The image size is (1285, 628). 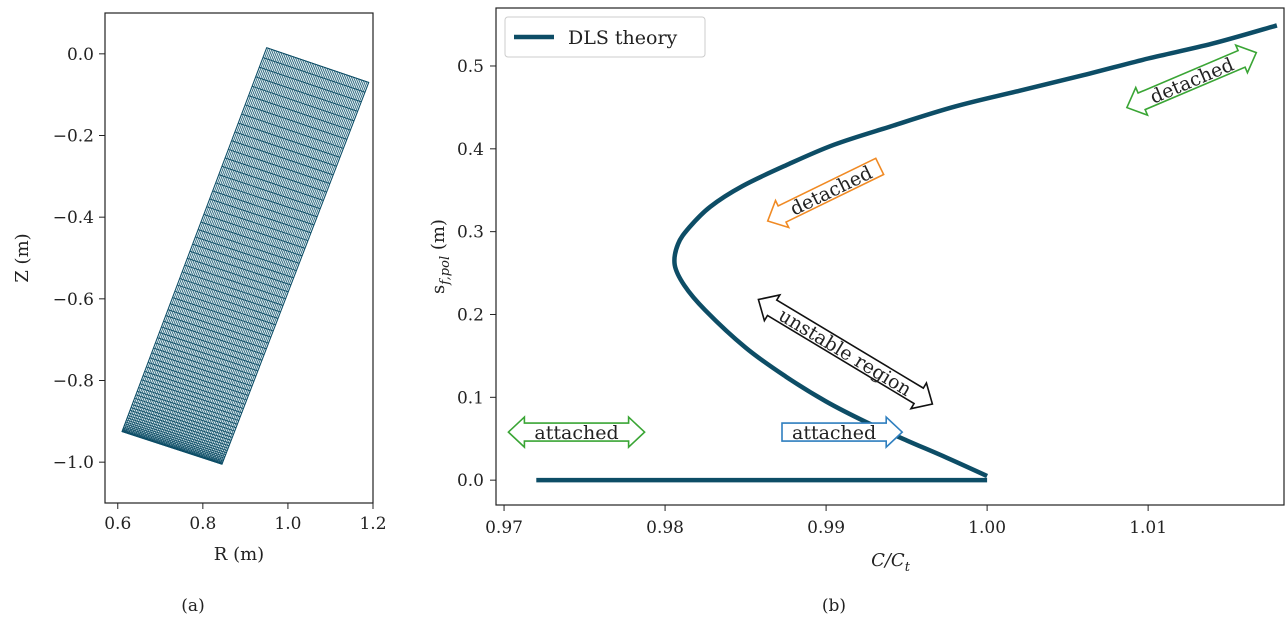 I want to click on y-tick-label-b: 0.2, so click(x=470, y=315).